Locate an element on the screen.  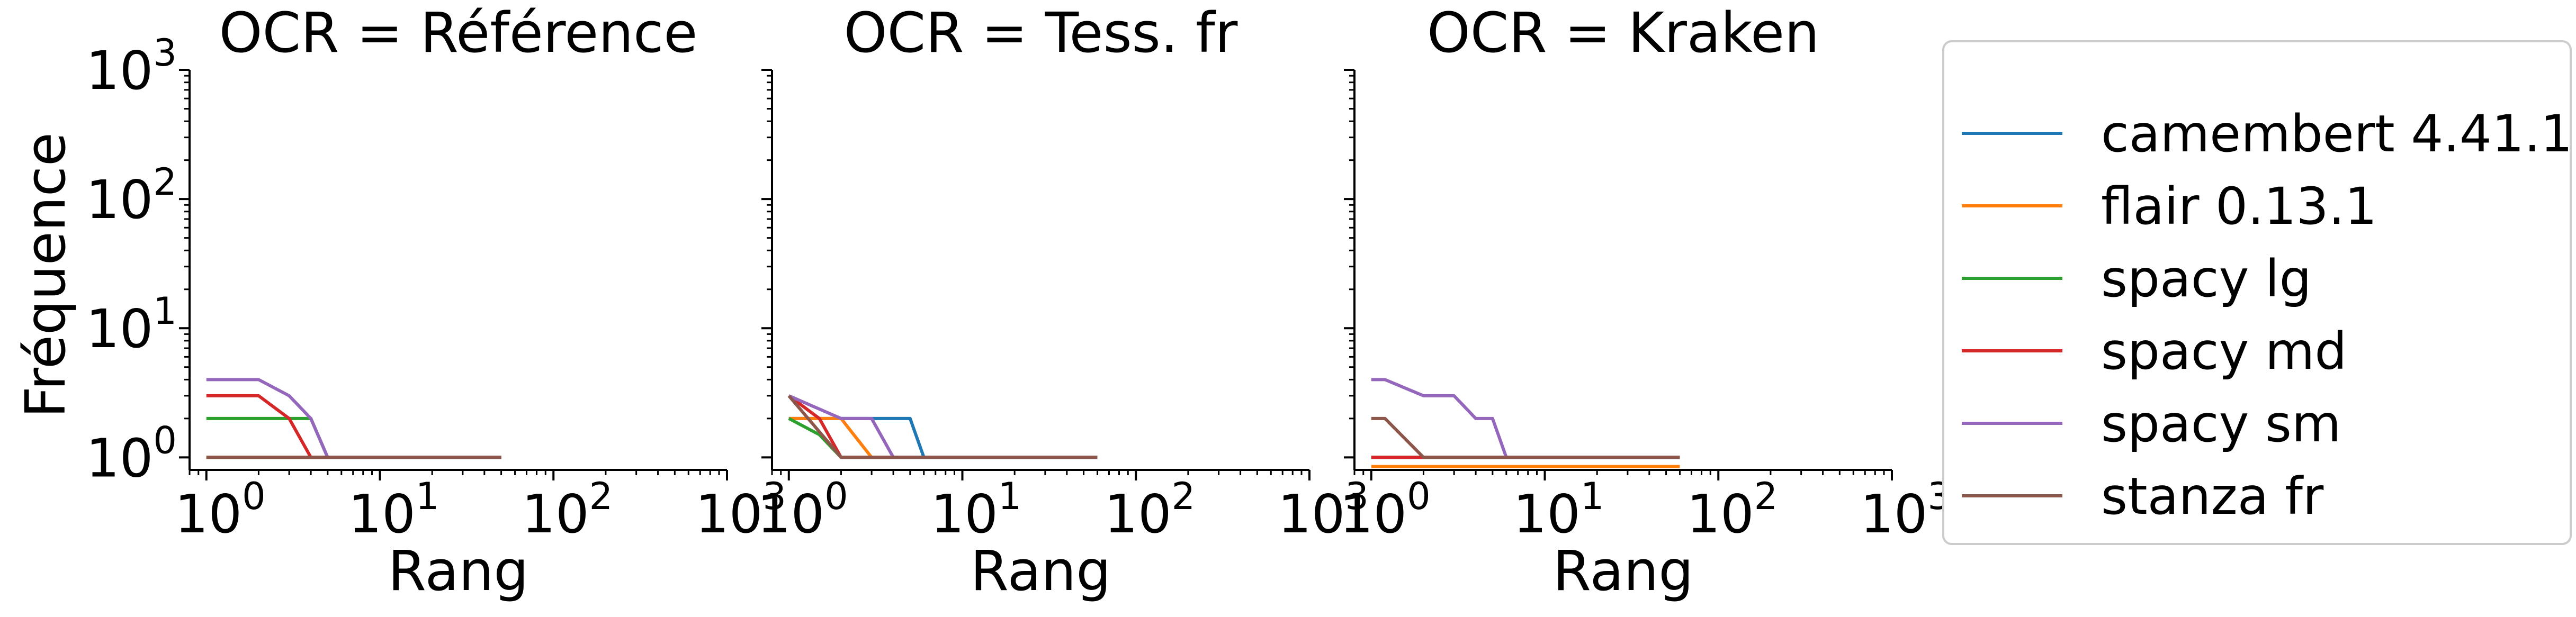
y-axis-label: Fréquence is located at coordinates (45, 275).